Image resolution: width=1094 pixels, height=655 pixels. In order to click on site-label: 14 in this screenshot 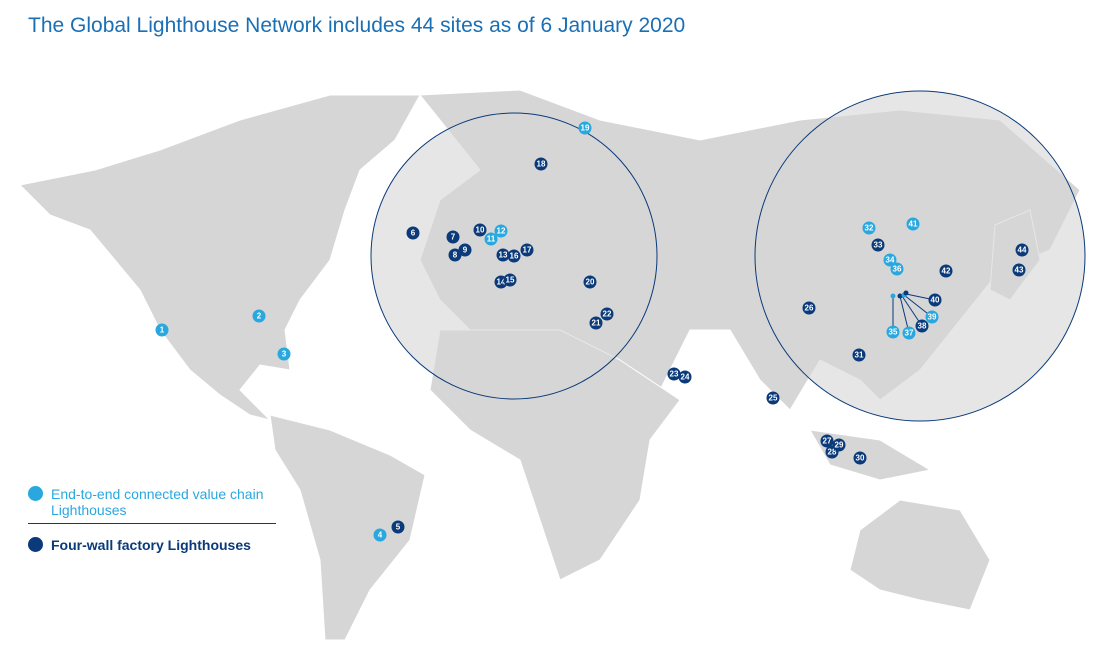, I will do `click(501, 282)`.